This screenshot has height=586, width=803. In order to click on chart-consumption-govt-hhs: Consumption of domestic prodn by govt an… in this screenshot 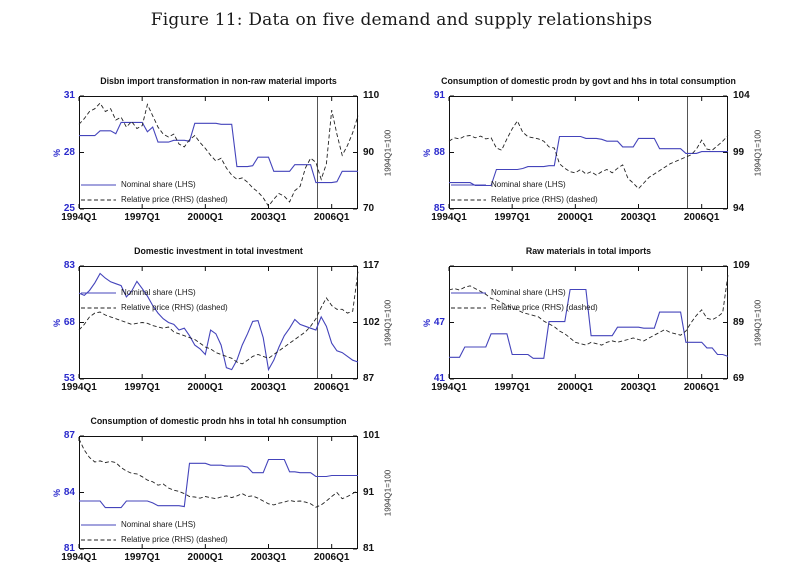, I will do `click(592, 149)`.